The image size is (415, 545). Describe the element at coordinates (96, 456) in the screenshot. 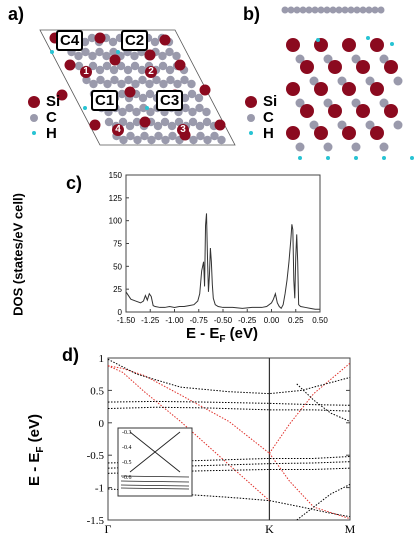

I see `band-y-tick-label: -0.5` at that location.